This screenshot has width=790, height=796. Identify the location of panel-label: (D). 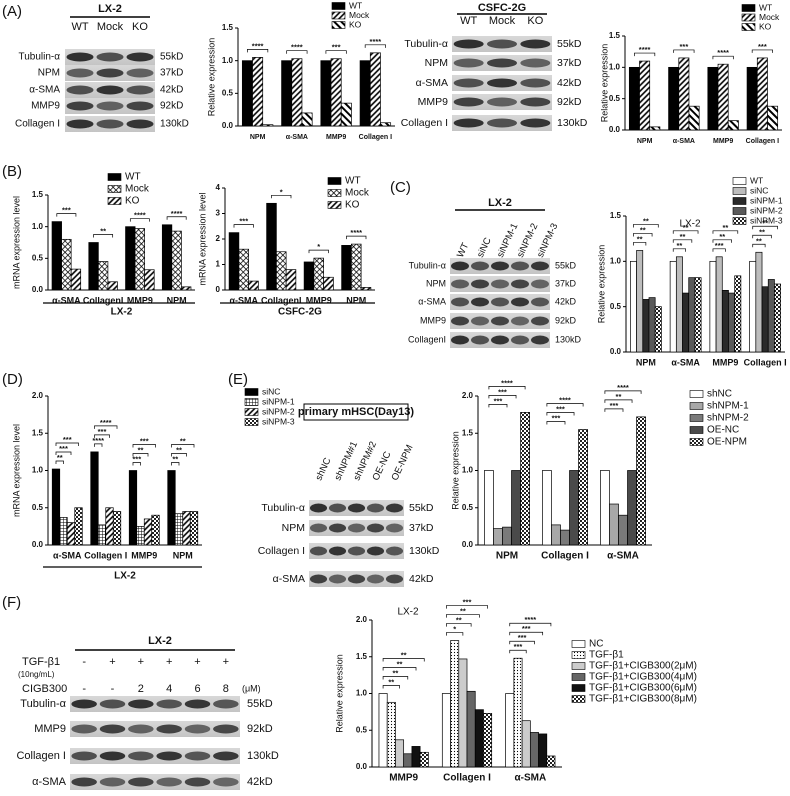
(12, 379).